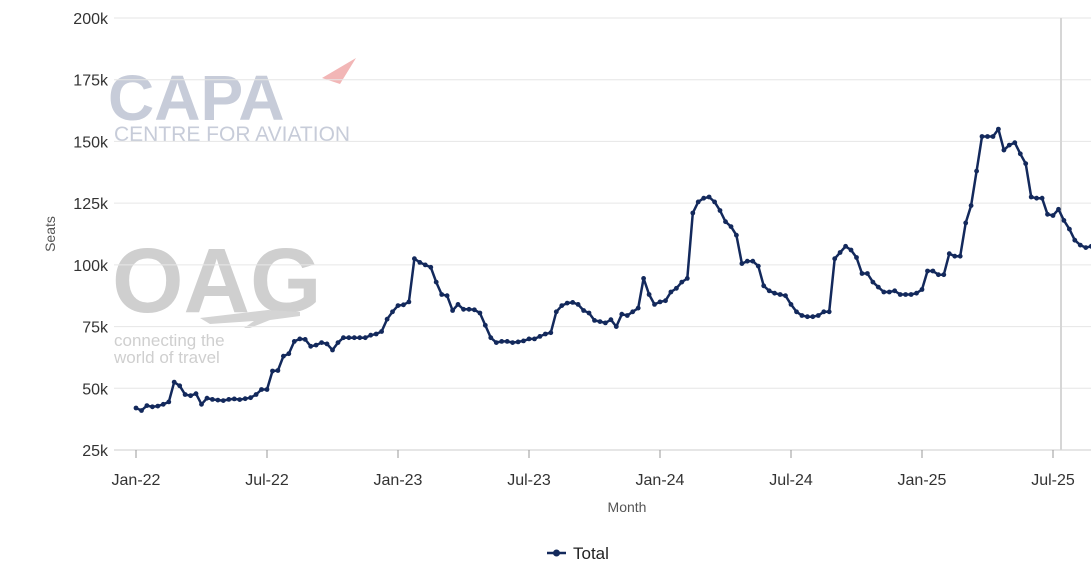 The height and width of the screenshot is (568, 1091). What do you see at coordinates (250, 319) in the screenshot?
I see `oag-airplane-icon` at bounding box center [250, 319].